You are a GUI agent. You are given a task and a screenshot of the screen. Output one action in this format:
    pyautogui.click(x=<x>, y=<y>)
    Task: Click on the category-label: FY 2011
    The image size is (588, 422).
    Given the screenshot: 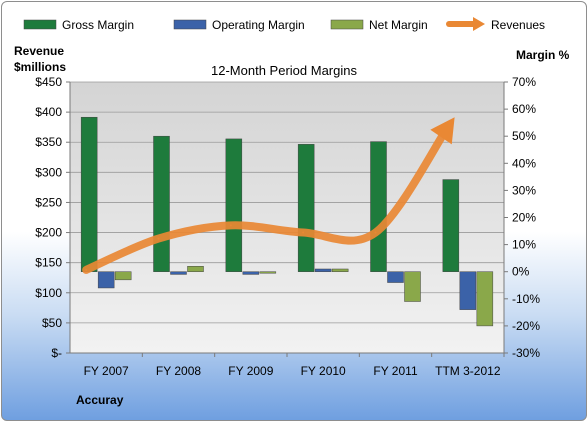 What is the action you would take?
    pyautogui.click(x=395, y=371)
    